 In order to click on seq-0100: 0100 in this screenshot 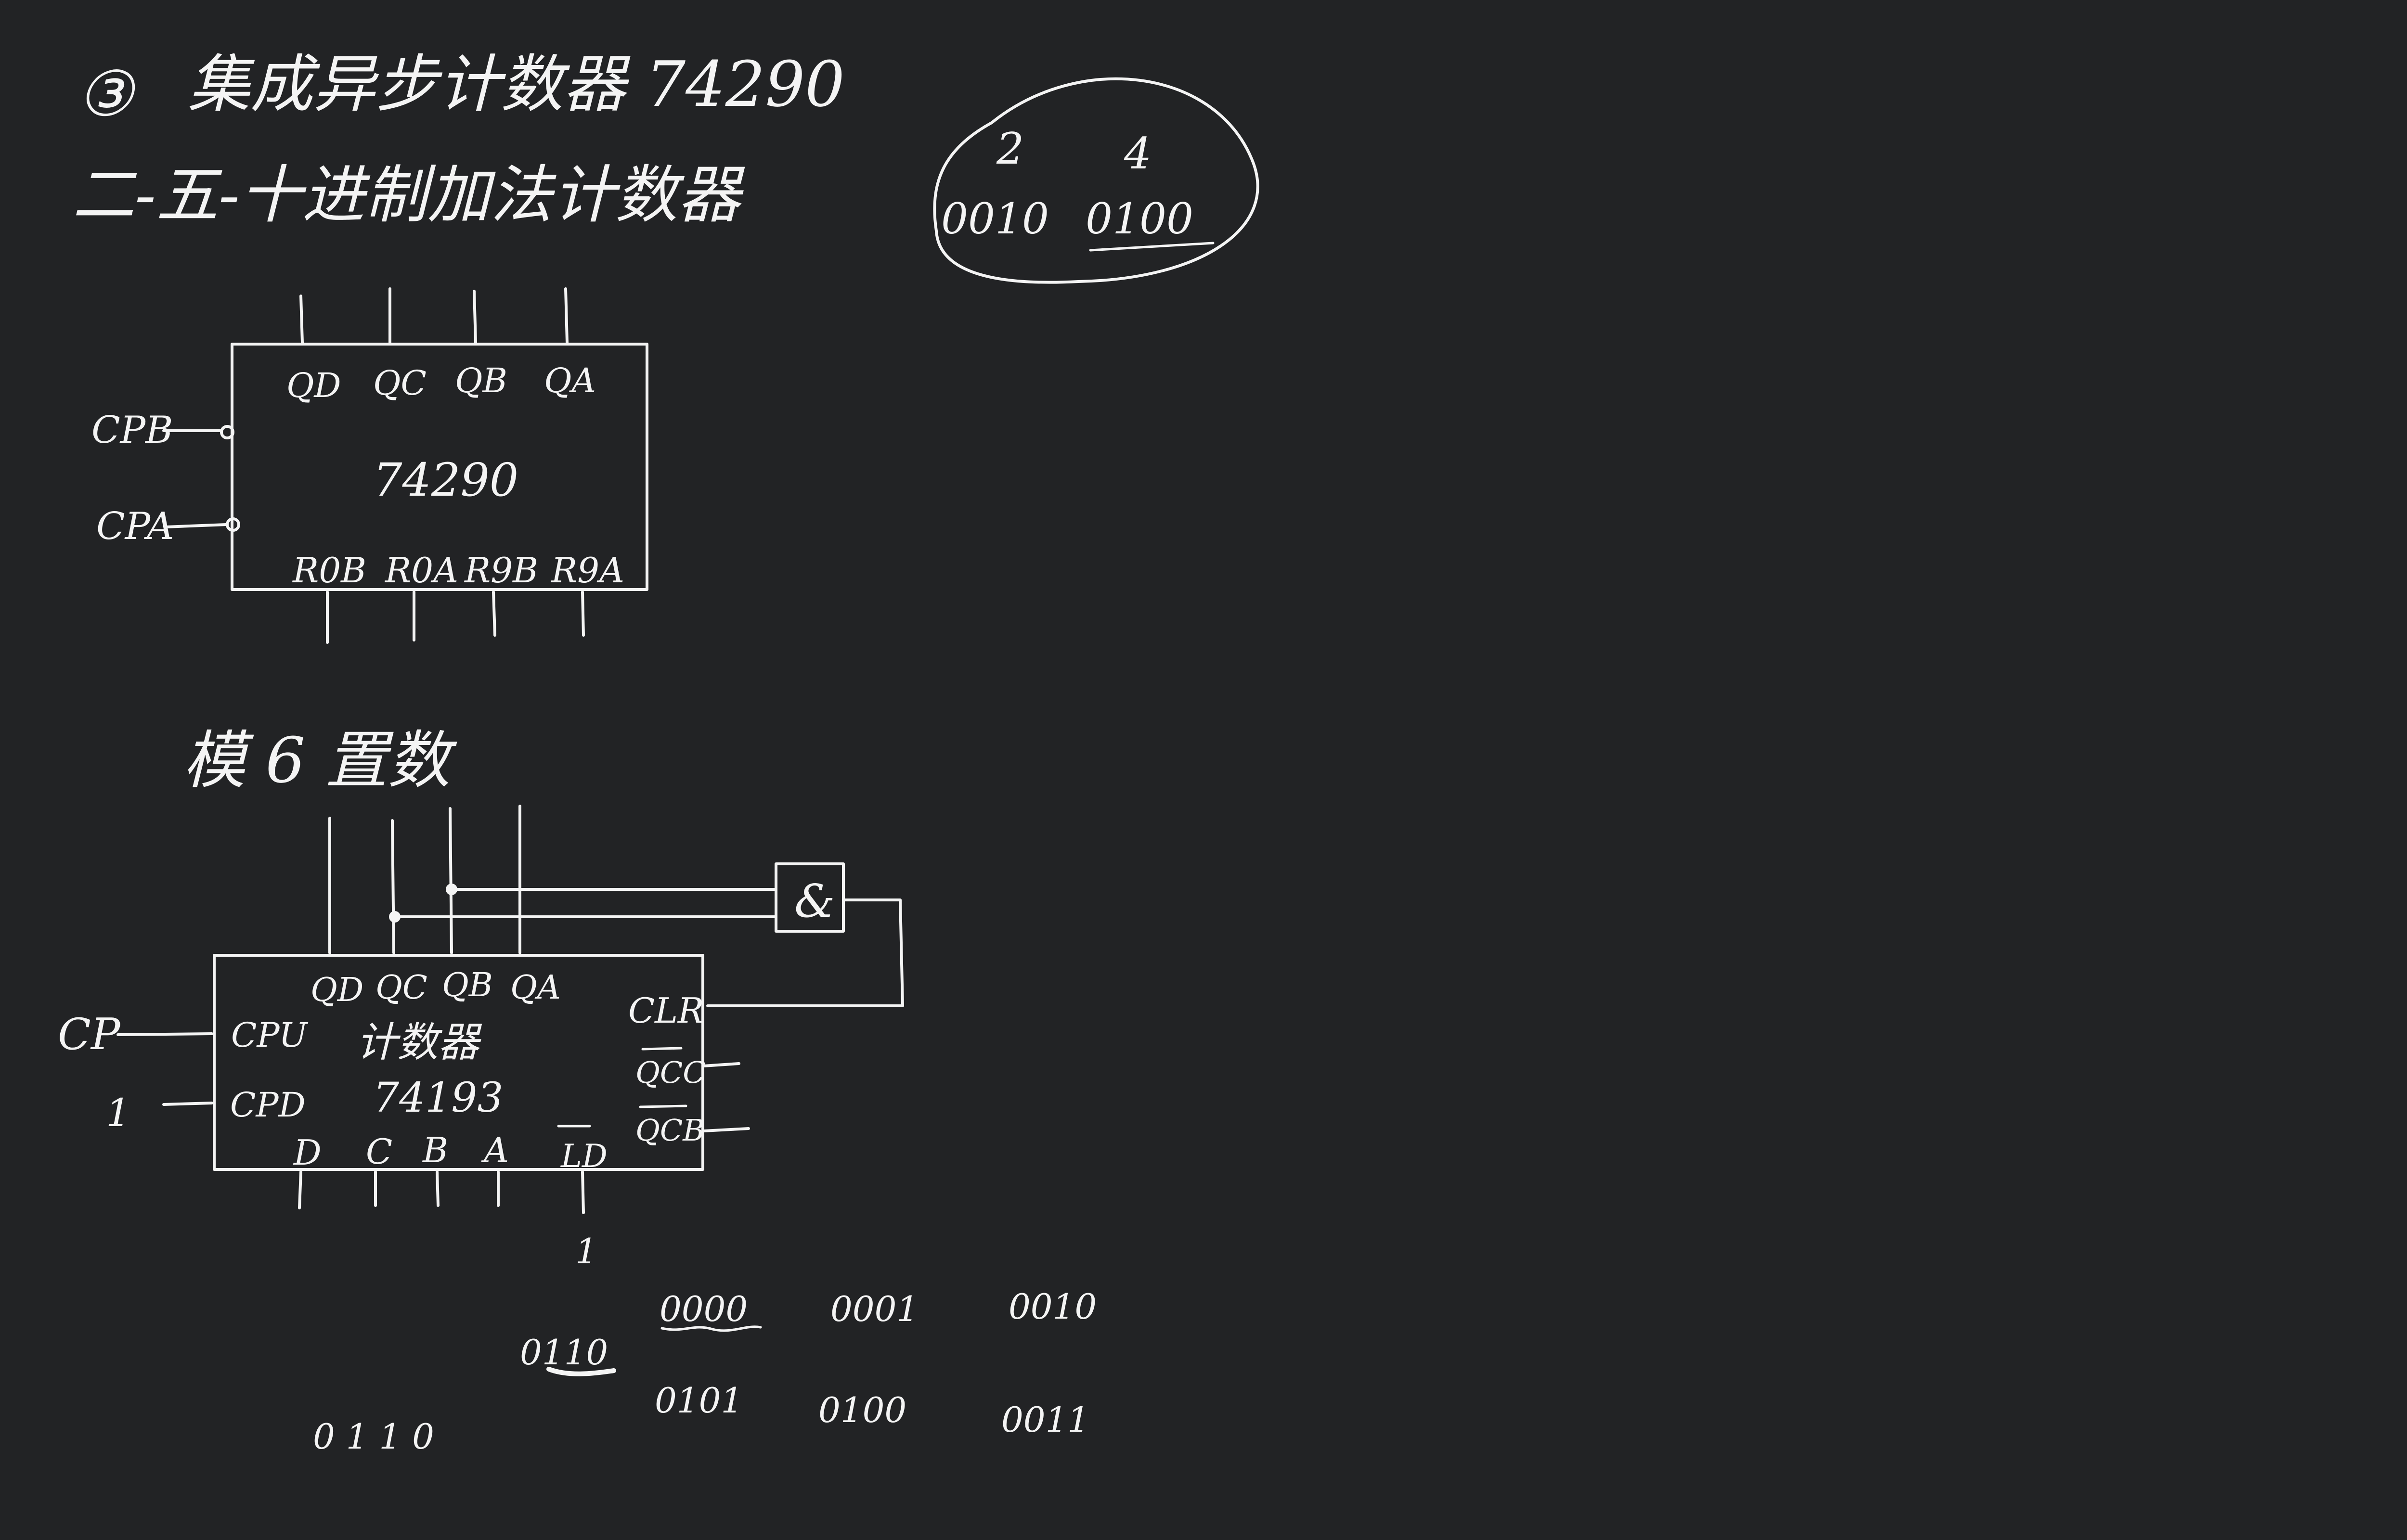, I will do `click(862, 1410)`.